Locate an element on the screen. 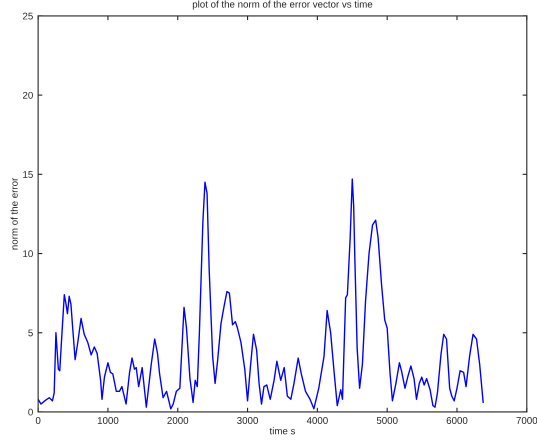 The height and width of the screenshot is (442, 537). y-tick-label: 15 is located at coordinates (28, 174).